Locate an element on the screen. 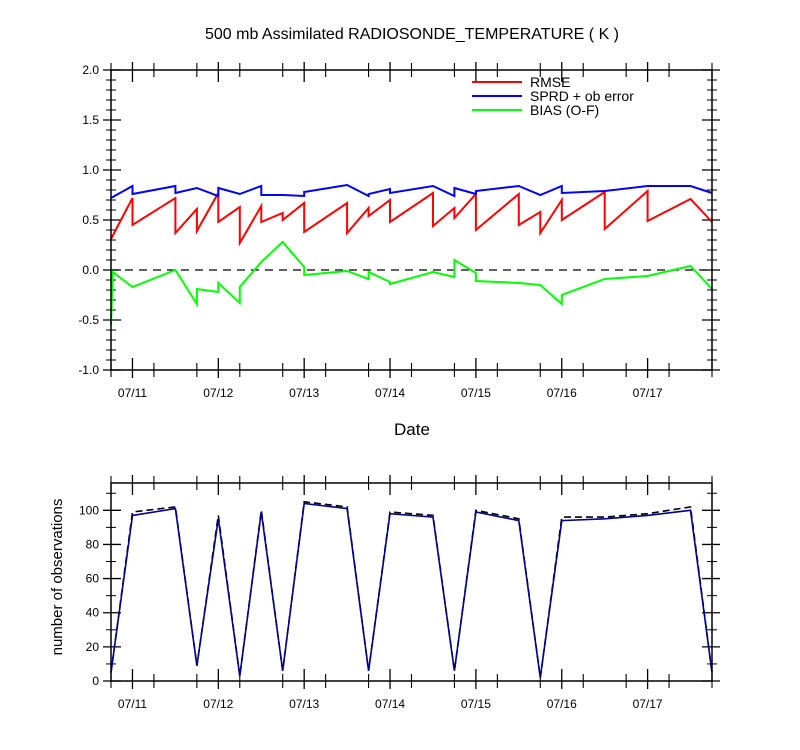 This screenshot has width=800, height=750. y-tick-label: -0.5 is located at coordinates (88, 320).